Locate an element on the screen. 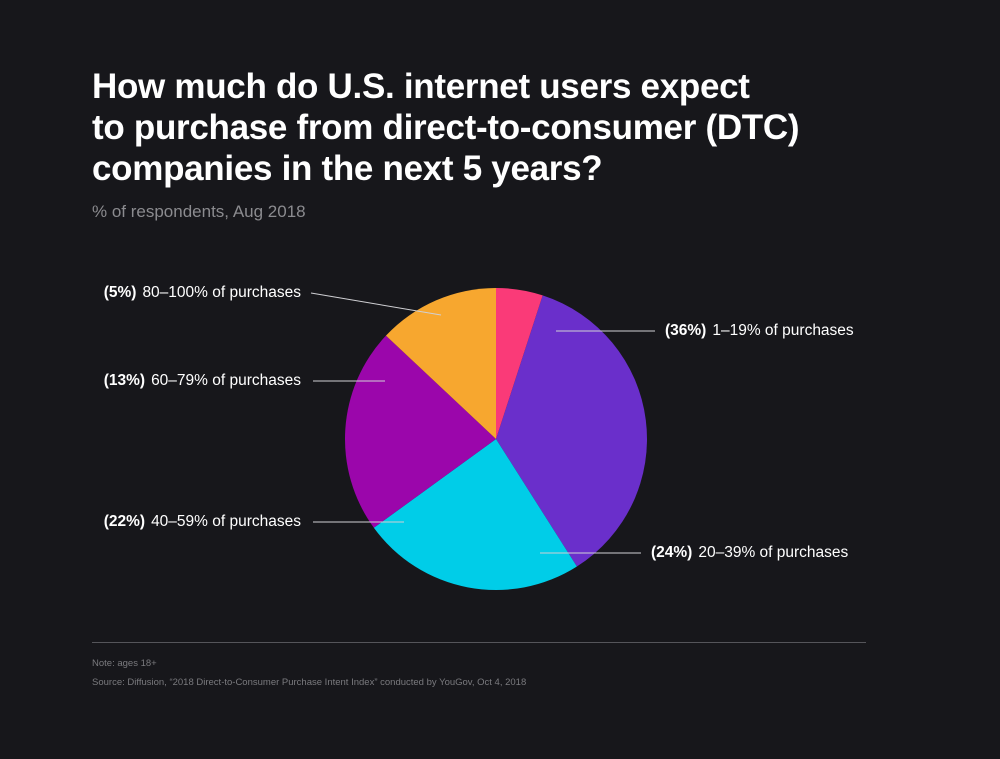  slice-percent: (22%) is located at coordinates (124, 521).